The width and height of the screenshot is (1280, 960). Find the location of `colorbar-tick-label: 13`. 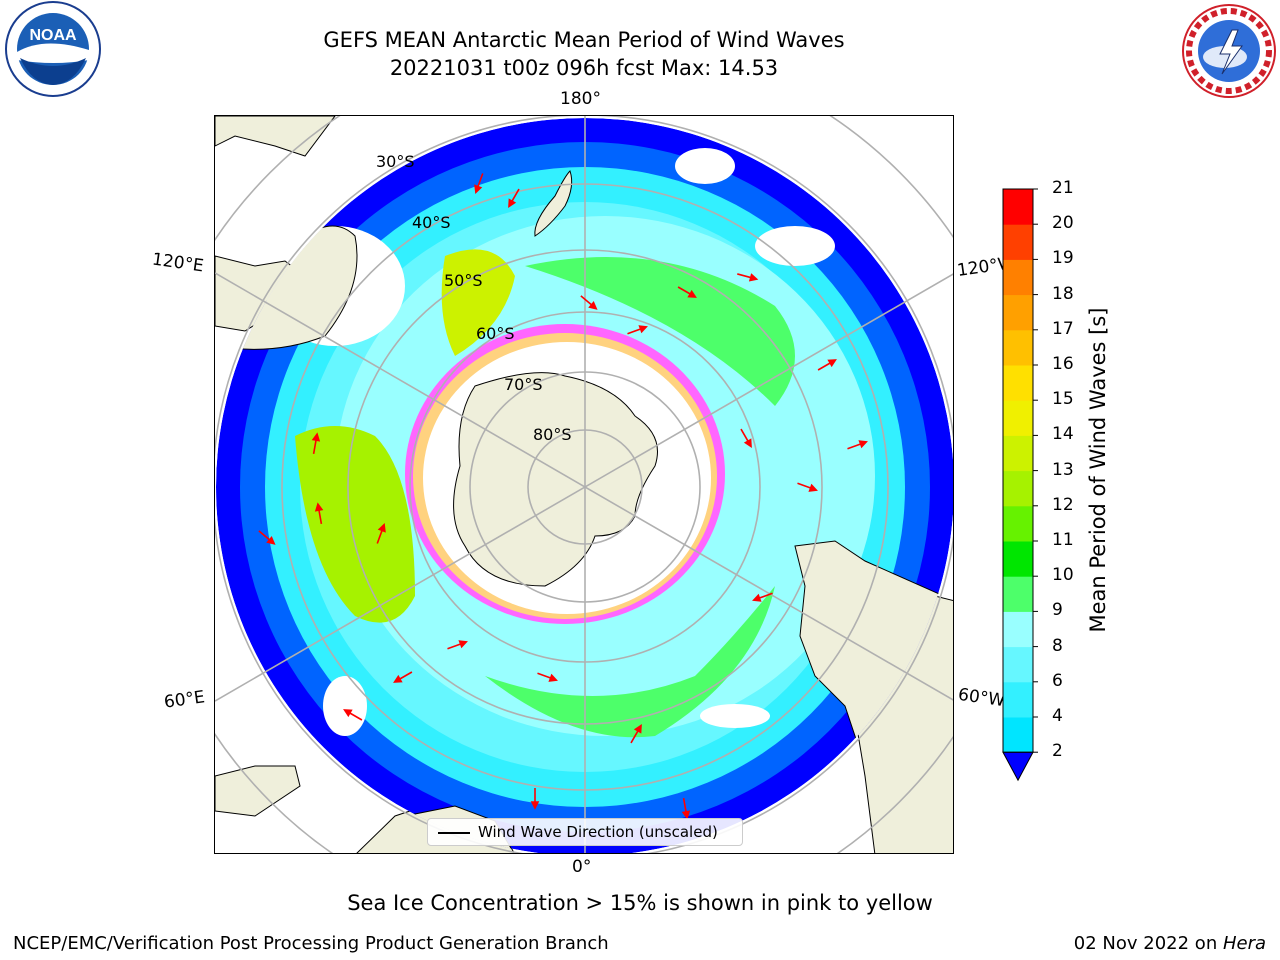

colorbar-tick-label: 13 is located at coordinates (1063, 469).